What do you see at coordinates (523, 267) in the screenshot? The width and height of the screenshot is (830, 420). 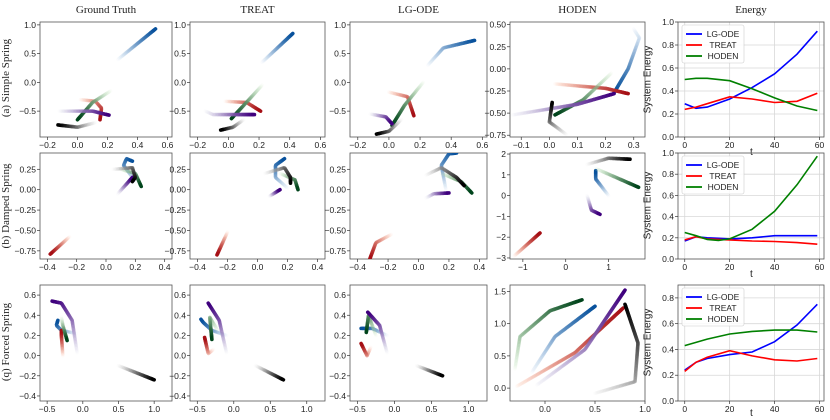 I see `x-tick-label: −1` at bounding box center [523, 267].